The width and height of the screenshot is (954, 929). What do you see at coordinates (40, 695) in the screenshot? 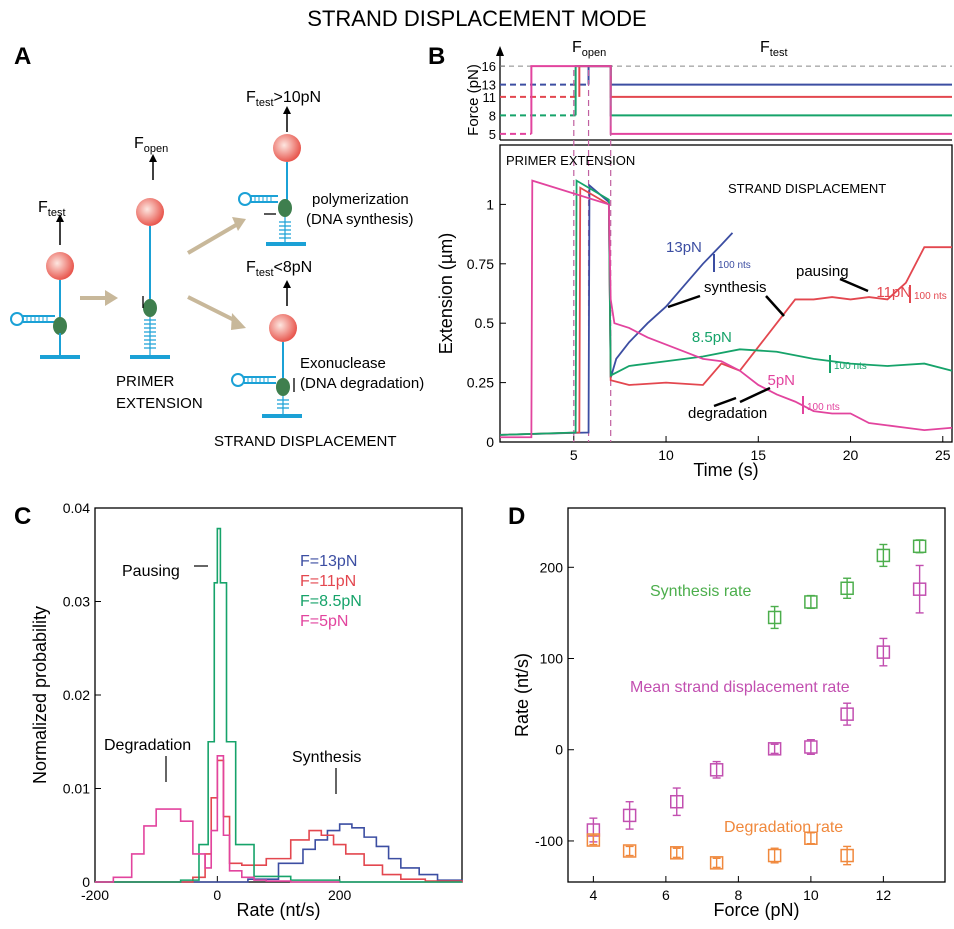
I see `y-axis-title: Normalized probability` at bounding box center [40, 695].